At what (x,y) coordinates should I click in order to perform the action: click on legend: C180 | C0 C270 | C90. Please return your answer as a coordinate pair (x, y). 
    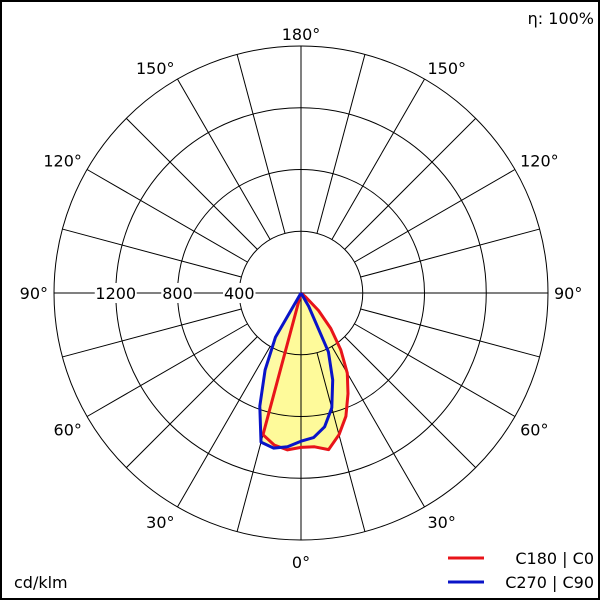
    Looking at the image, I should click on (521, 570).